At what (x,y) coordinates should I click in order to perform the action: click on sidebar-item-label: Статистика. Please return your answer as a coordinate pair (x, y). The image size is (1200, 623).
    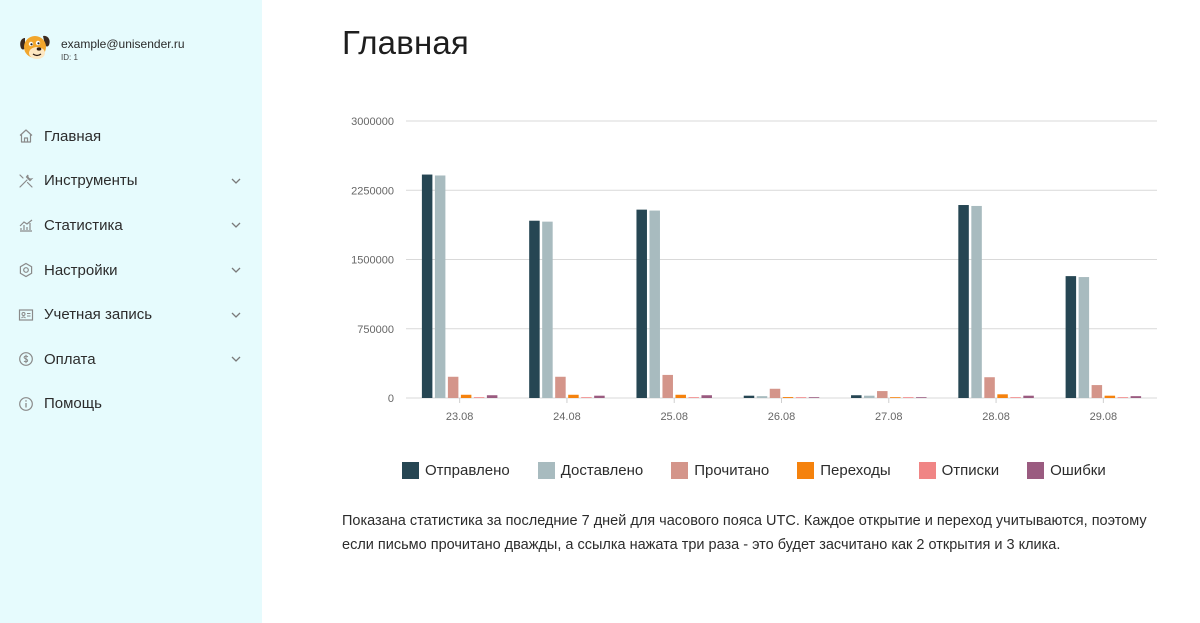
    Looking at the image, I should click on (83, 225).